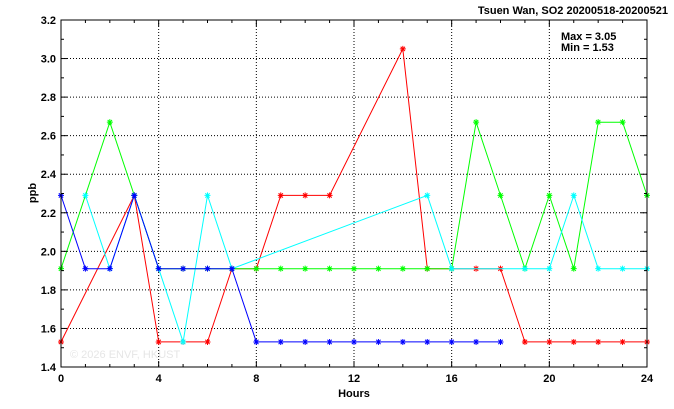 Image resolution: width=674 pixels, height=409 pixels. I want to click on y-tick-label: 2.6, so click(48, 137).